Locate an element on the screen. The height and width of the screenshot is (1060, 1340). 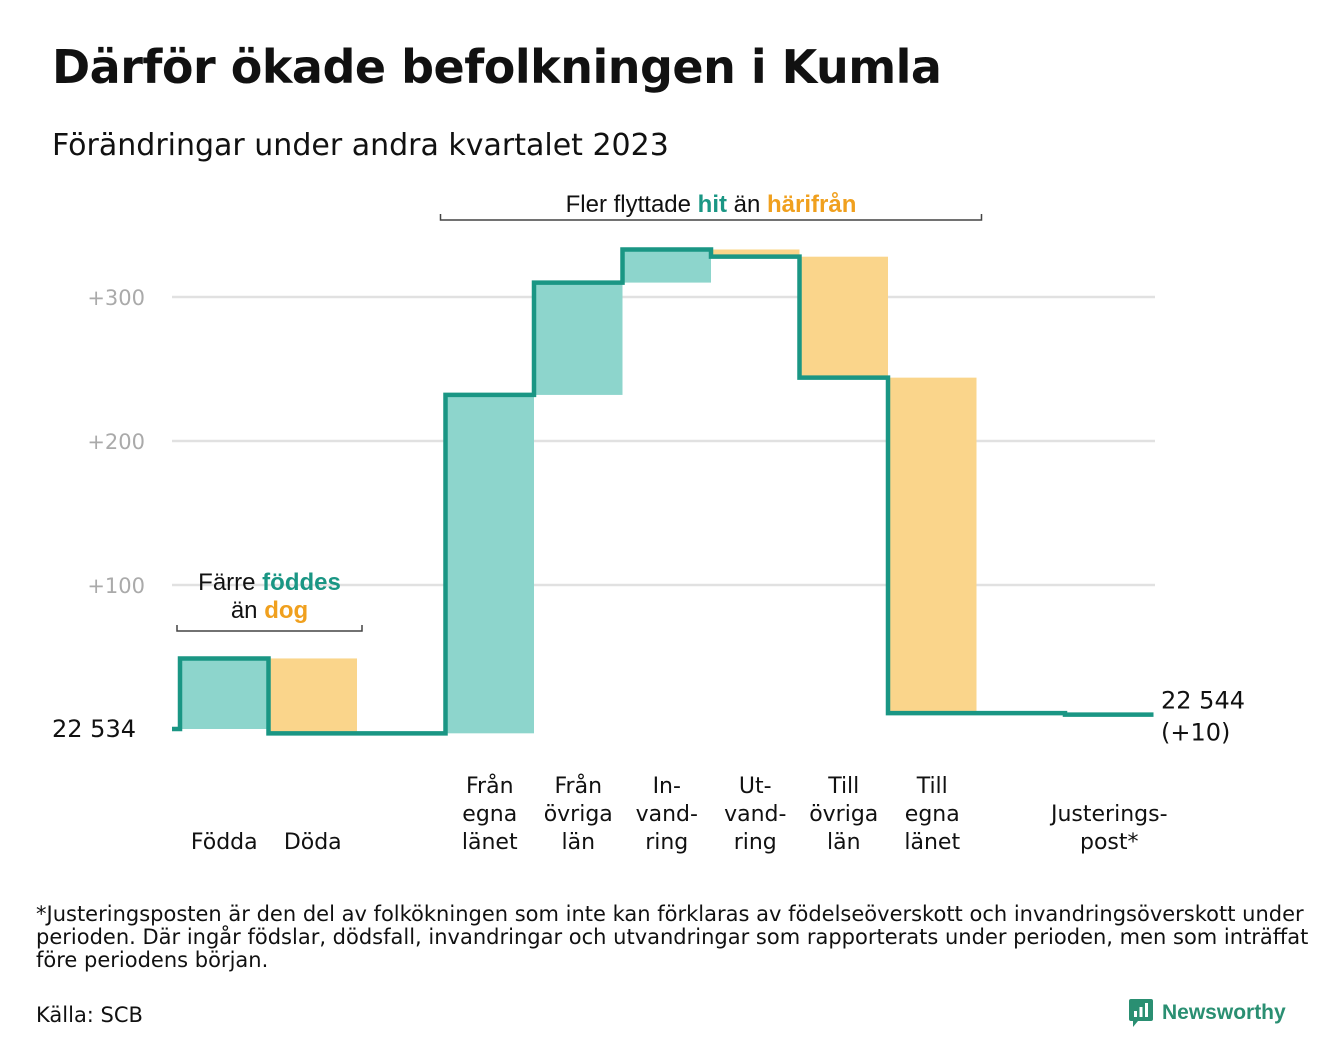
annotation-migration: Fler flyttade hit än härifrån is located at coordinates (711, 204).